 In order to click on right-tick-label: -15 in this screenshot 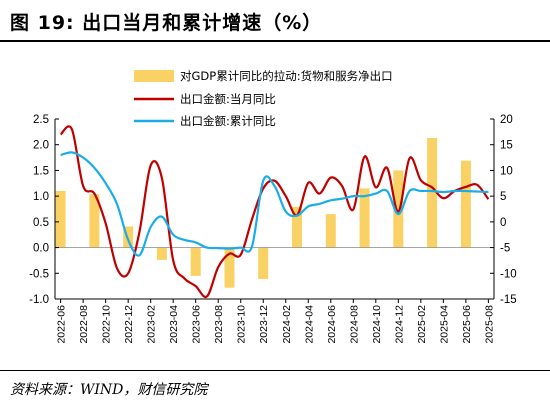, I will do `click(508, 300)`.